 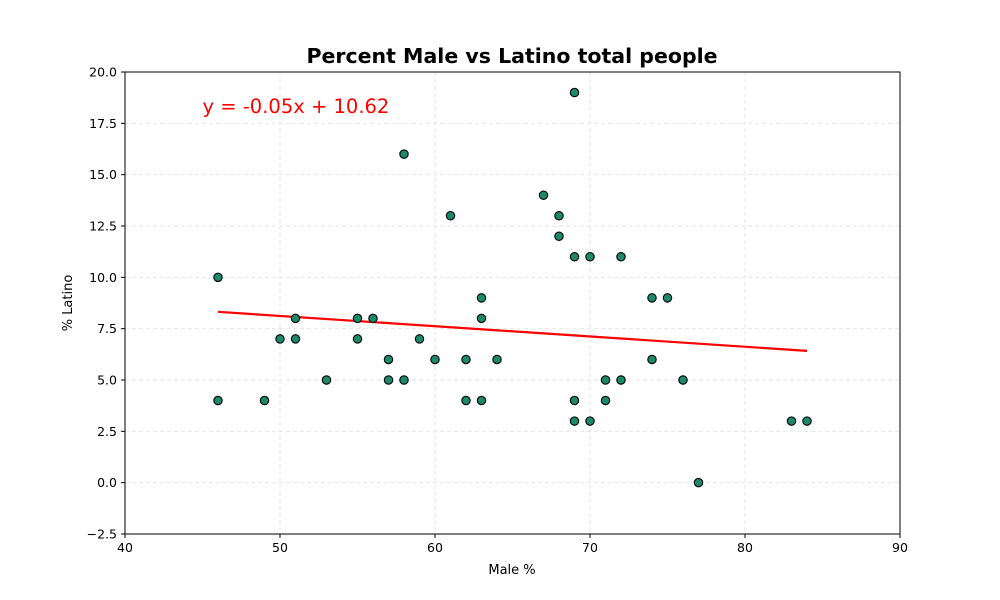 What do you see at coordinates (511, 570) in the screenshot?
I see `x-axis-label: Male %` at bounding box center [511, 570].